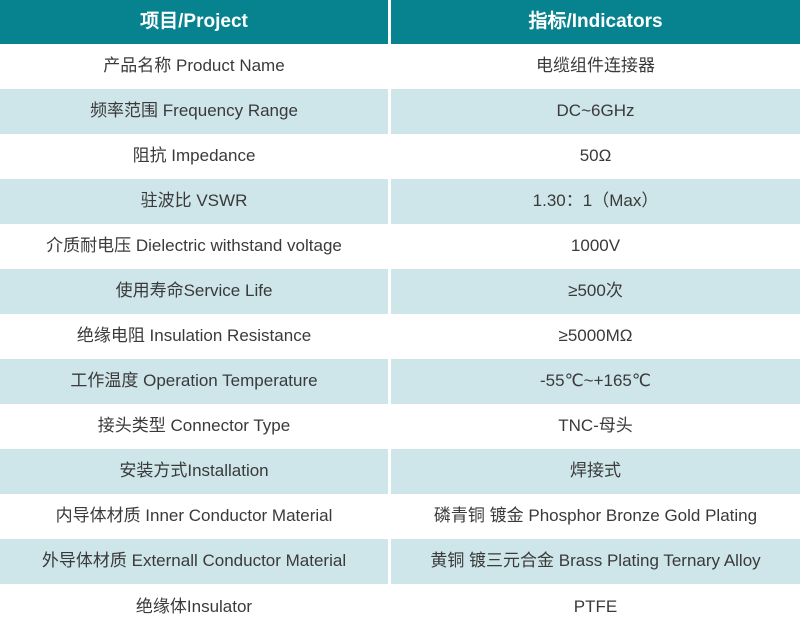 Image resolution: width=800 pixels, height=630 pixels. Describe the element at coordinates (194, 516) in the screenshot. I see `project-cell: 内导体材质 Inner Conductor Material` at that location.